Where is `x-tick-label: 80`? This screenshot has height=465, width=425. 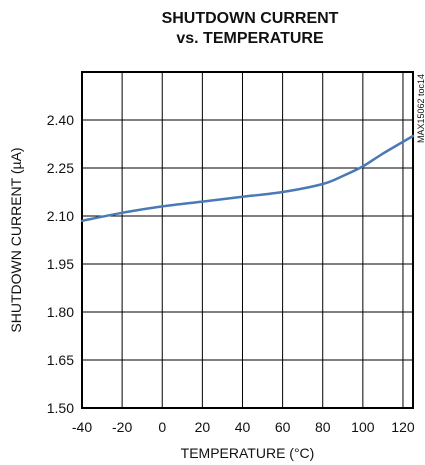 x-tick-label: 80 is located at coordinates (323, 427).